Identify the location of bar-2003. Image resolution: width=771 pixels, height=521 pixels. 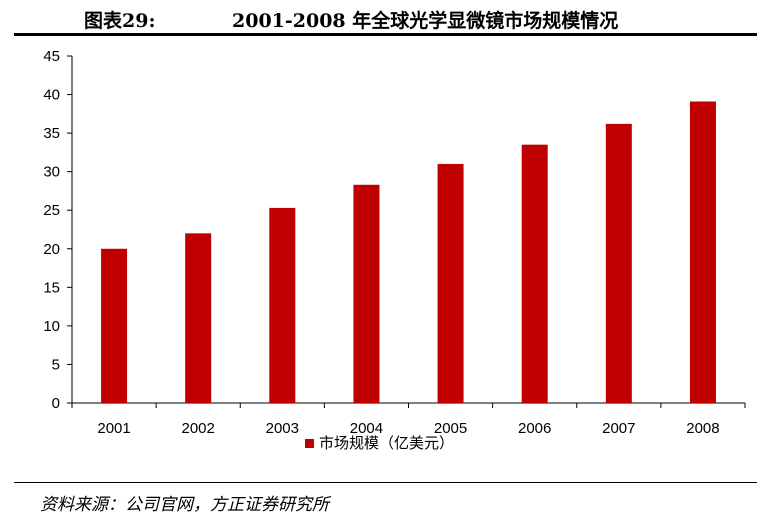
(282, 305).